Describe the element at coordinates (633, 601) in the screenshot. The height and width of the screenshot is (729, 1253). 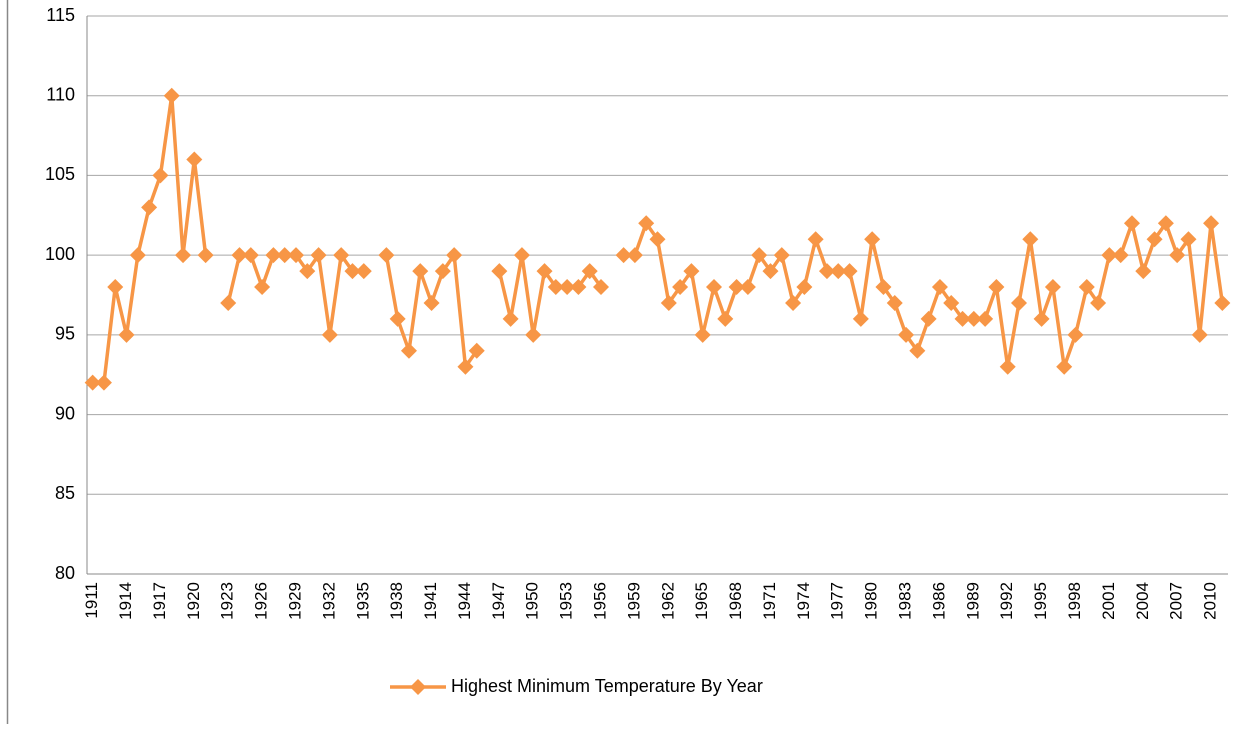
I see `x-tick-label: 1959` at that location.